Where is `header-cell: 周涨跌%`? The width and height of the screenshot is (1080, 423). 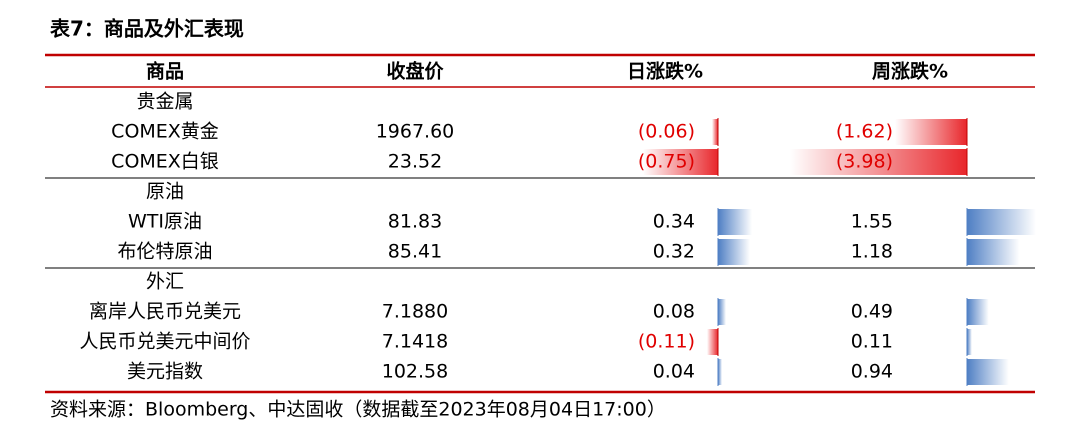 header-cell: 周涨跌% is located at coordinates (910, 71).